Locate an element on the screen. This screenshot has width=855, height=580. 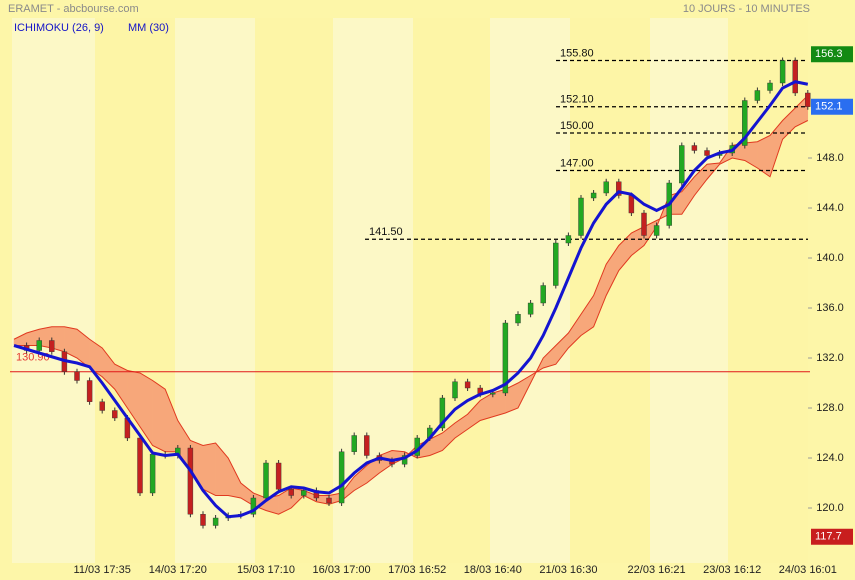
level-label: 141.50 is located at coordinates (386, 232).